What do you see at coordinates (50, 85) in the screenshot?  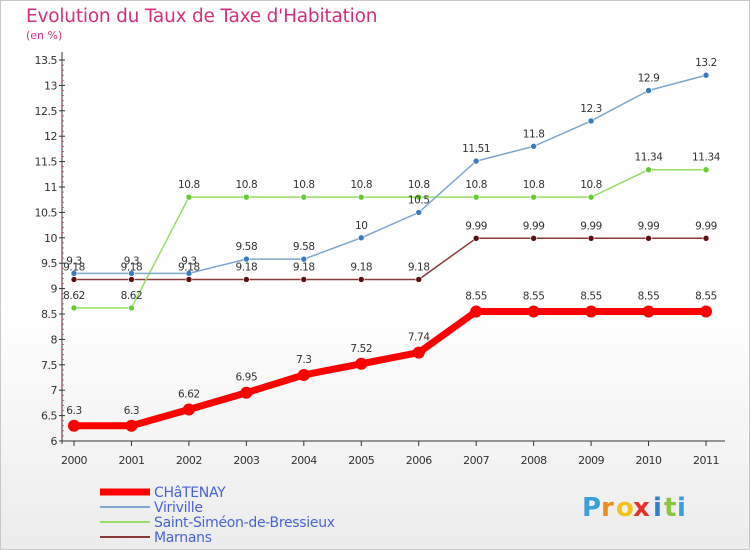 I see `y-tick-label: 13` at bounding box center [50, 85].